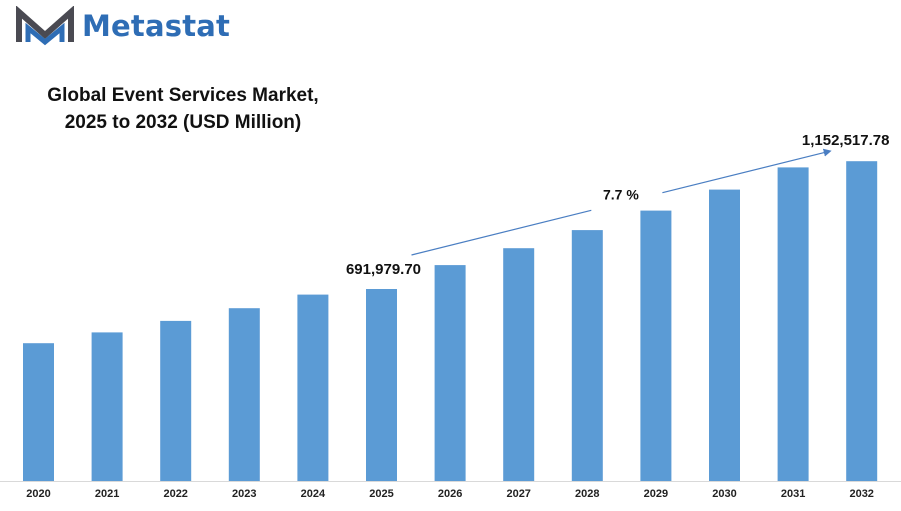 The width and height of the screenshot is (901, 511). Describe the element at coordinates (861, 494) in the screenshot. I see `x-tick-label-2032: 2032` at that location.